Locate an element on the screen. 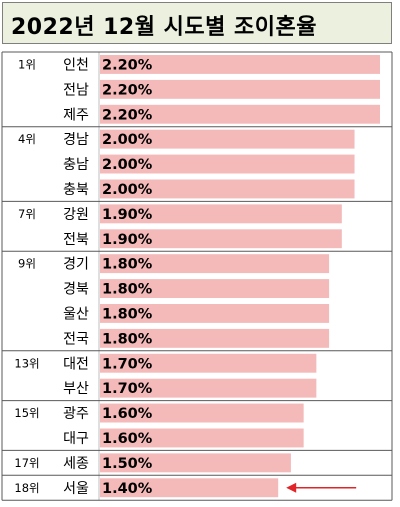 The height and width of the screenshot is (507, 400). region-label: 인천 is located at coordinates (76, 65).